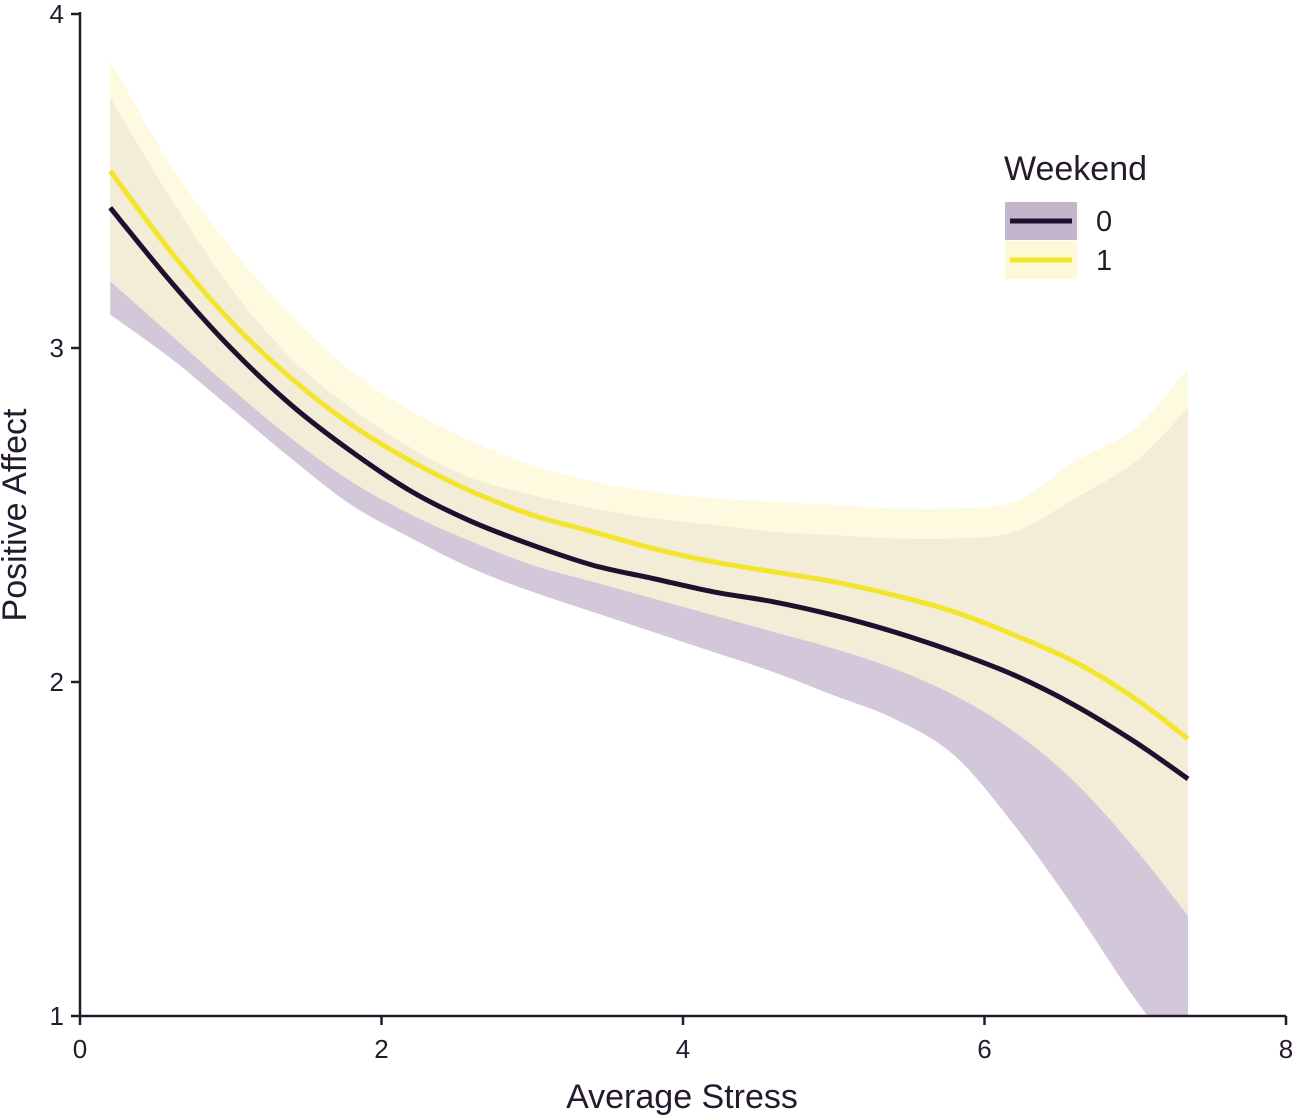 This screenshot has width=1296, height=1117. I want to click on y-tick-label: 3, so click(57, 348).